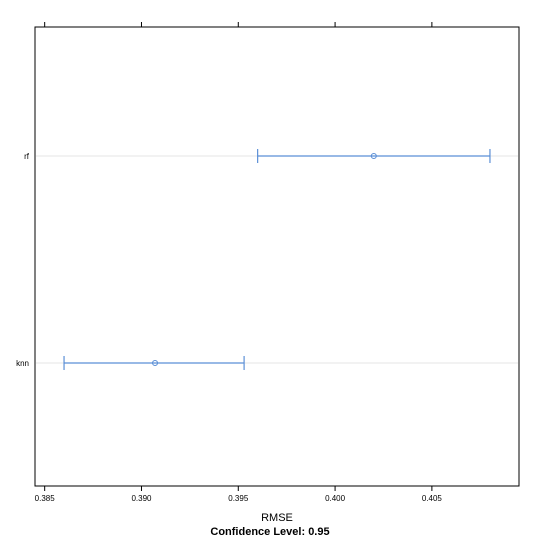  Describe the element at coordinates (238, 498) in the screenshot. I see `x-tick-label: 0.395` at that location.